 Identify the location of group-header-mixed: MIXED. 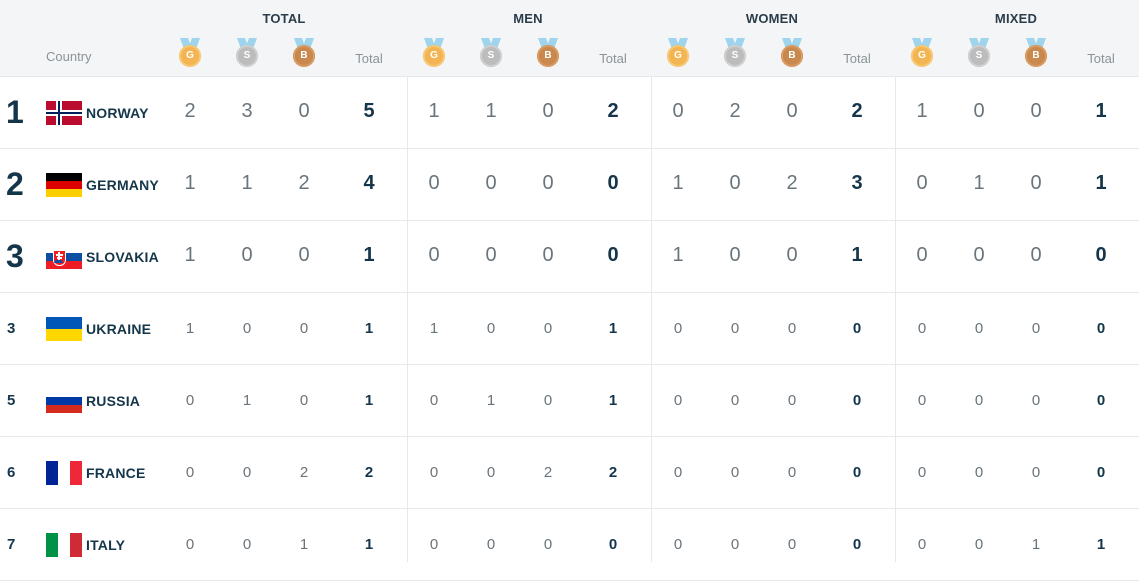
(1016, 18).